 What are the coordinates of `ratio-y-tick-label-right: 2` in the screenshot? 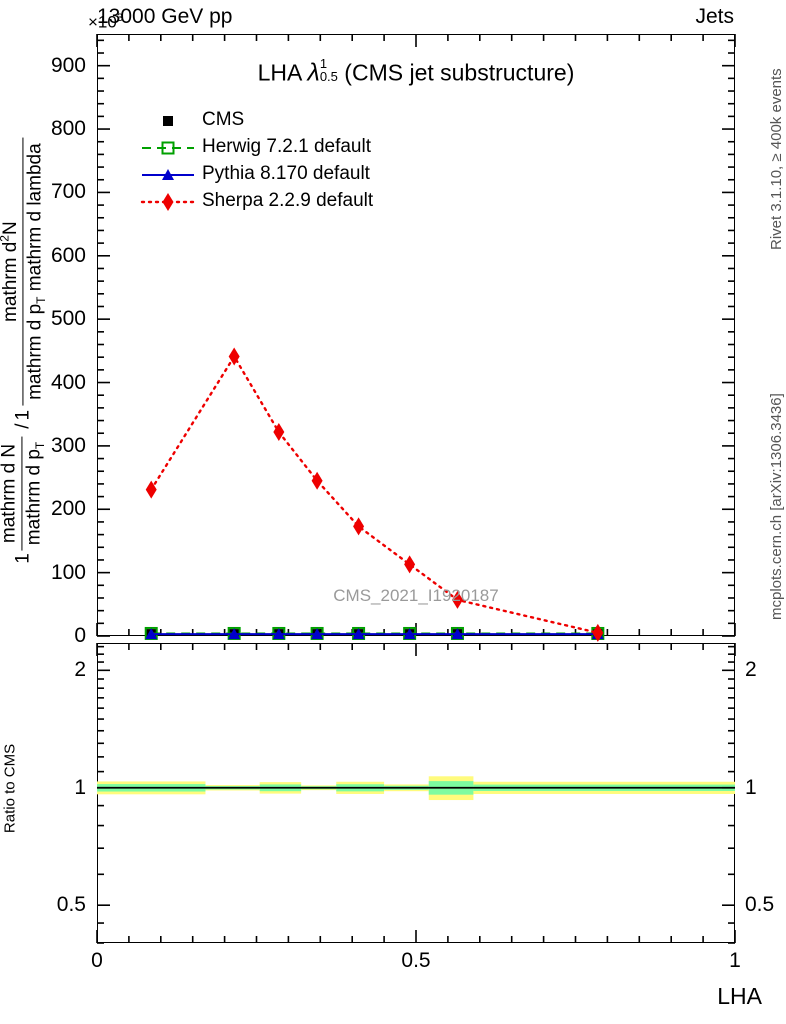 It's located at (751, 670).